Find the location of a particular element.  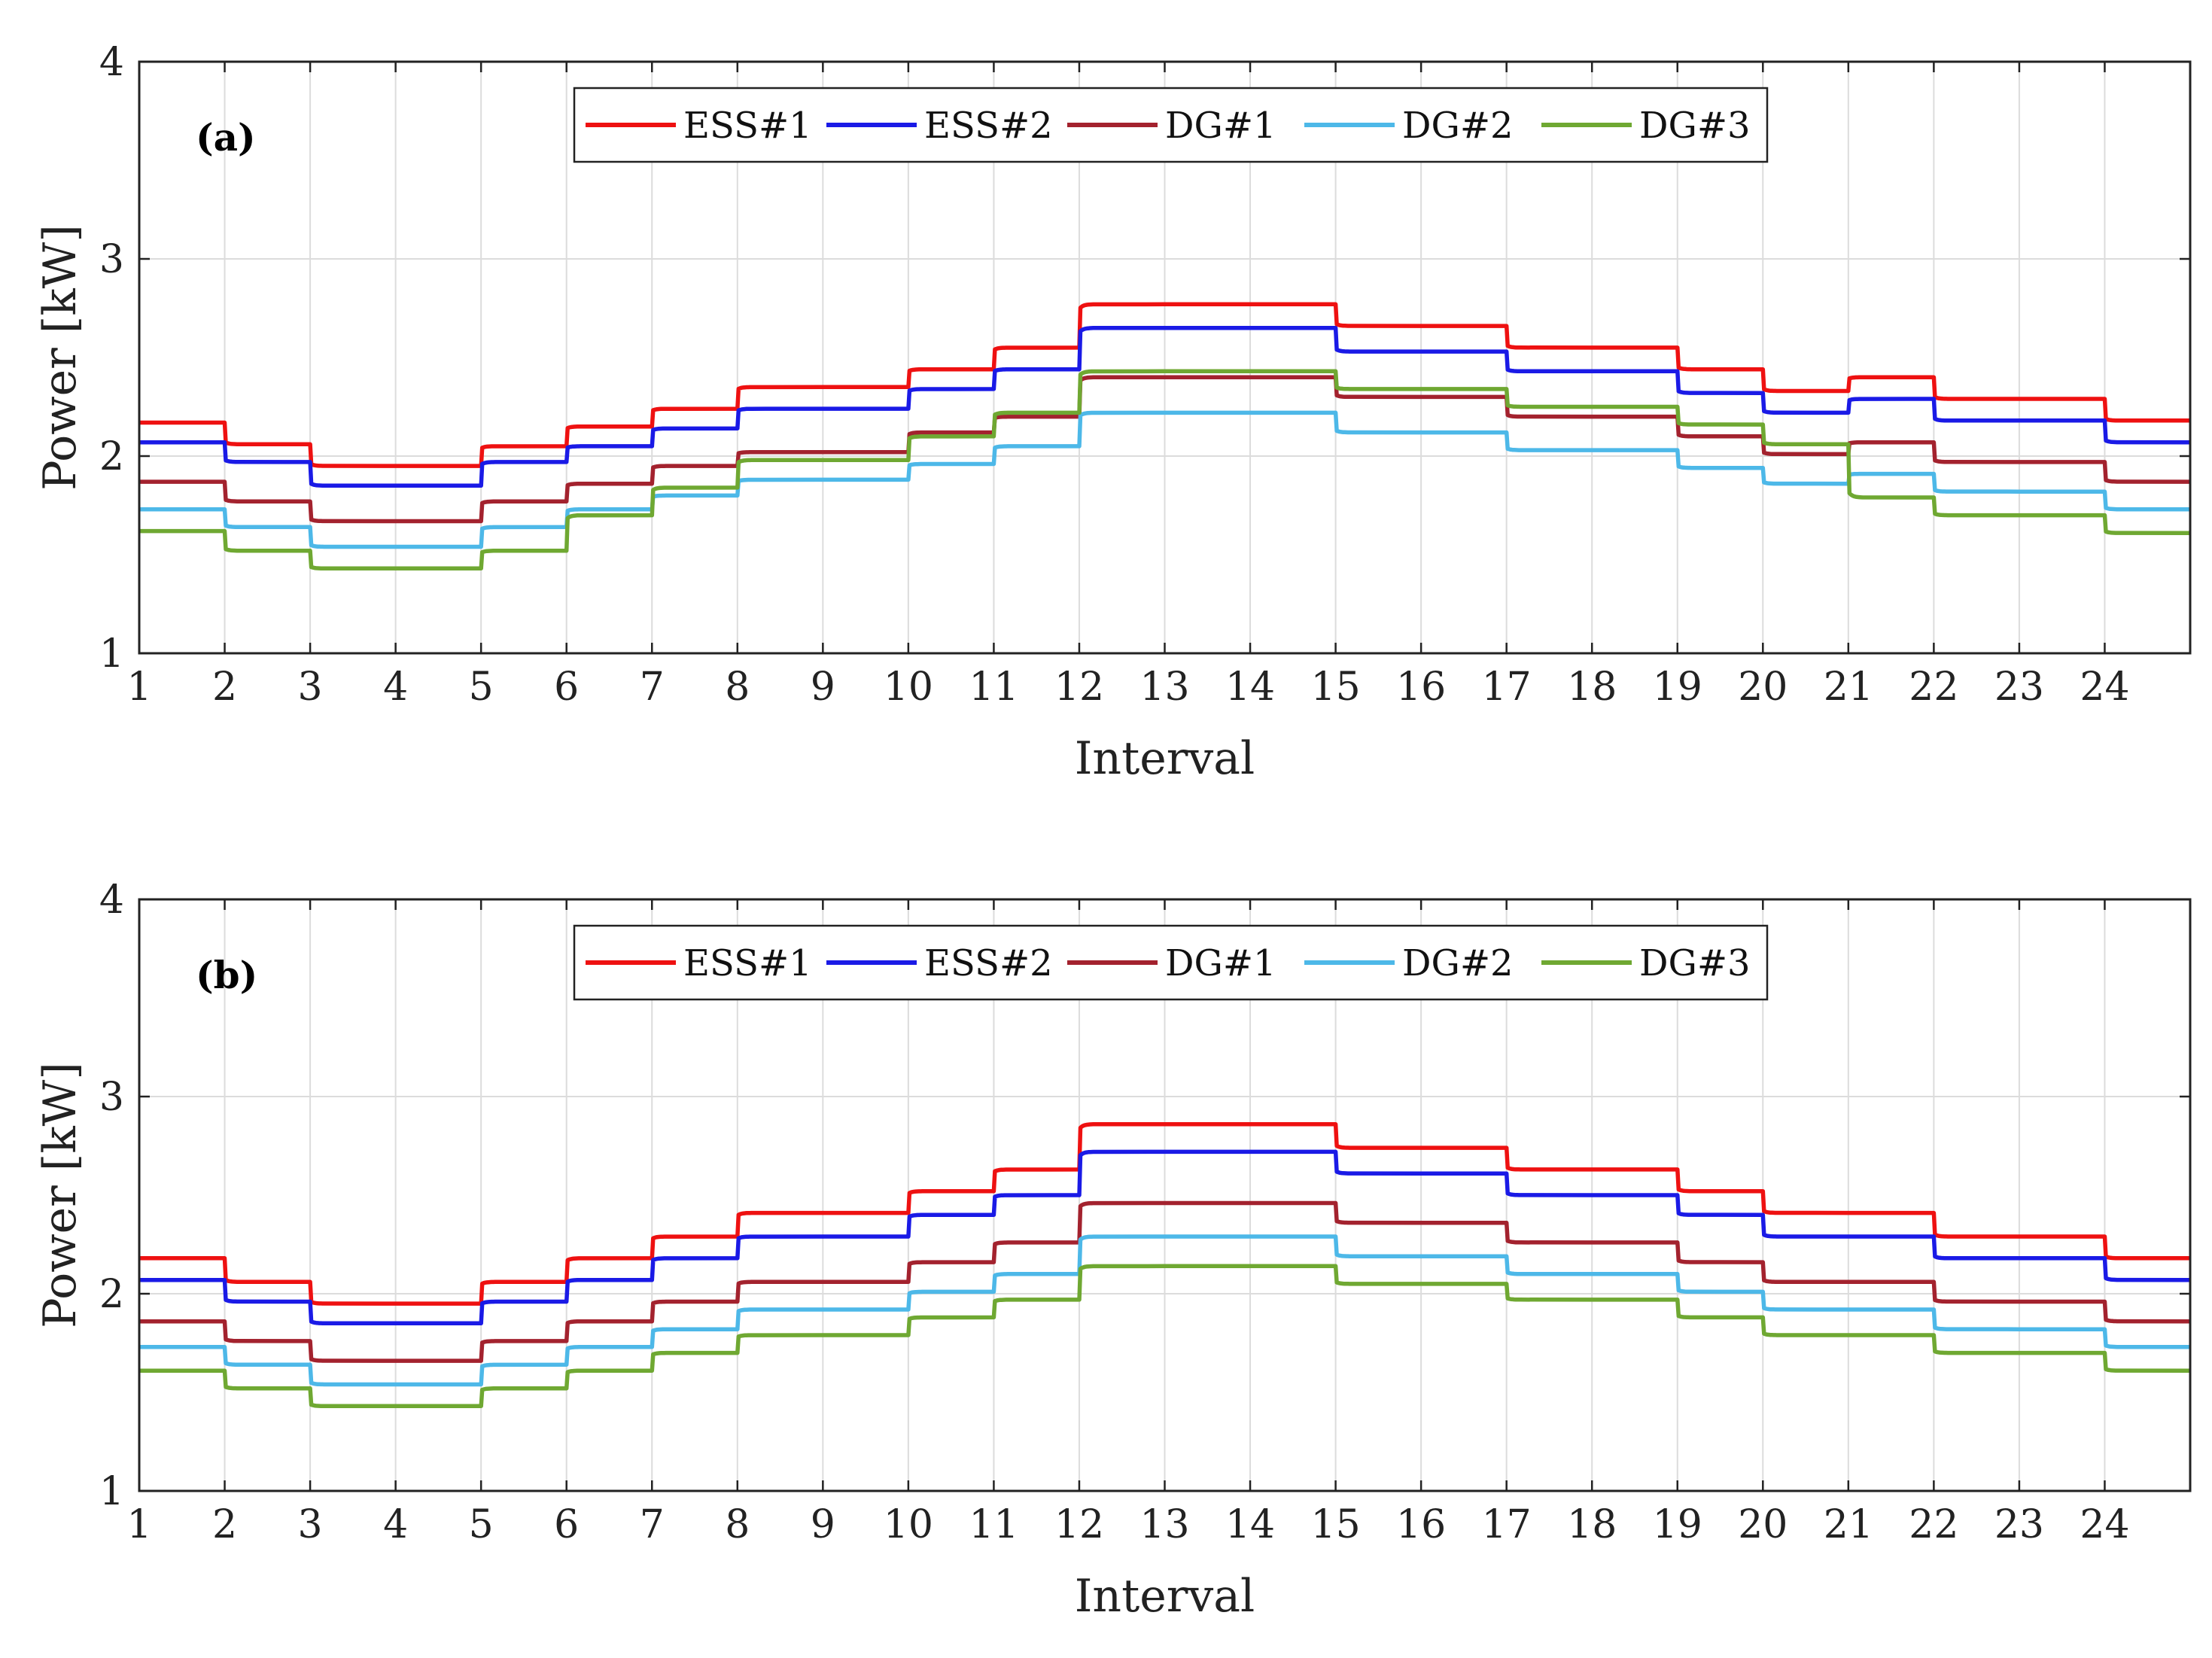

panel-label: (b) is located at coordinates (226, 975).